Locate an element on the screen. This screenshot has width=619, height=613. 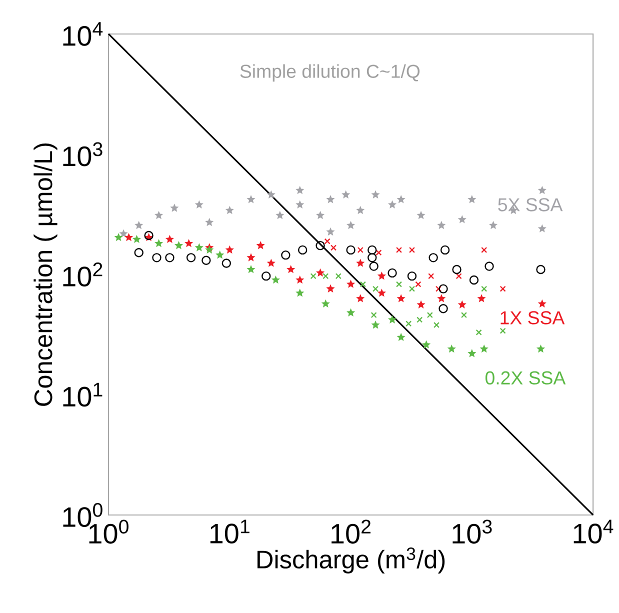
y-tick-label: 10$^{2}$ is located at coordinates (82, 274).